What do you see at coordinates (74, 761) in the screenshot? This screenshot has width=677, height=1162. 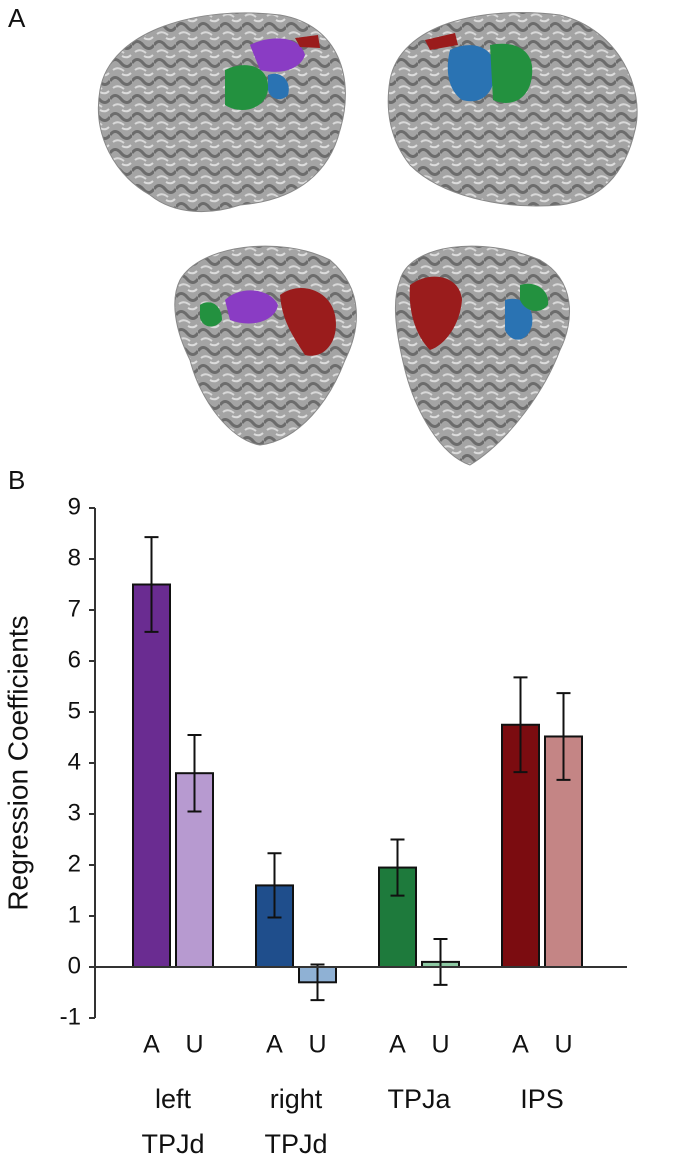 I see `y-tick-label: 4` at bounding box center [74, 761].